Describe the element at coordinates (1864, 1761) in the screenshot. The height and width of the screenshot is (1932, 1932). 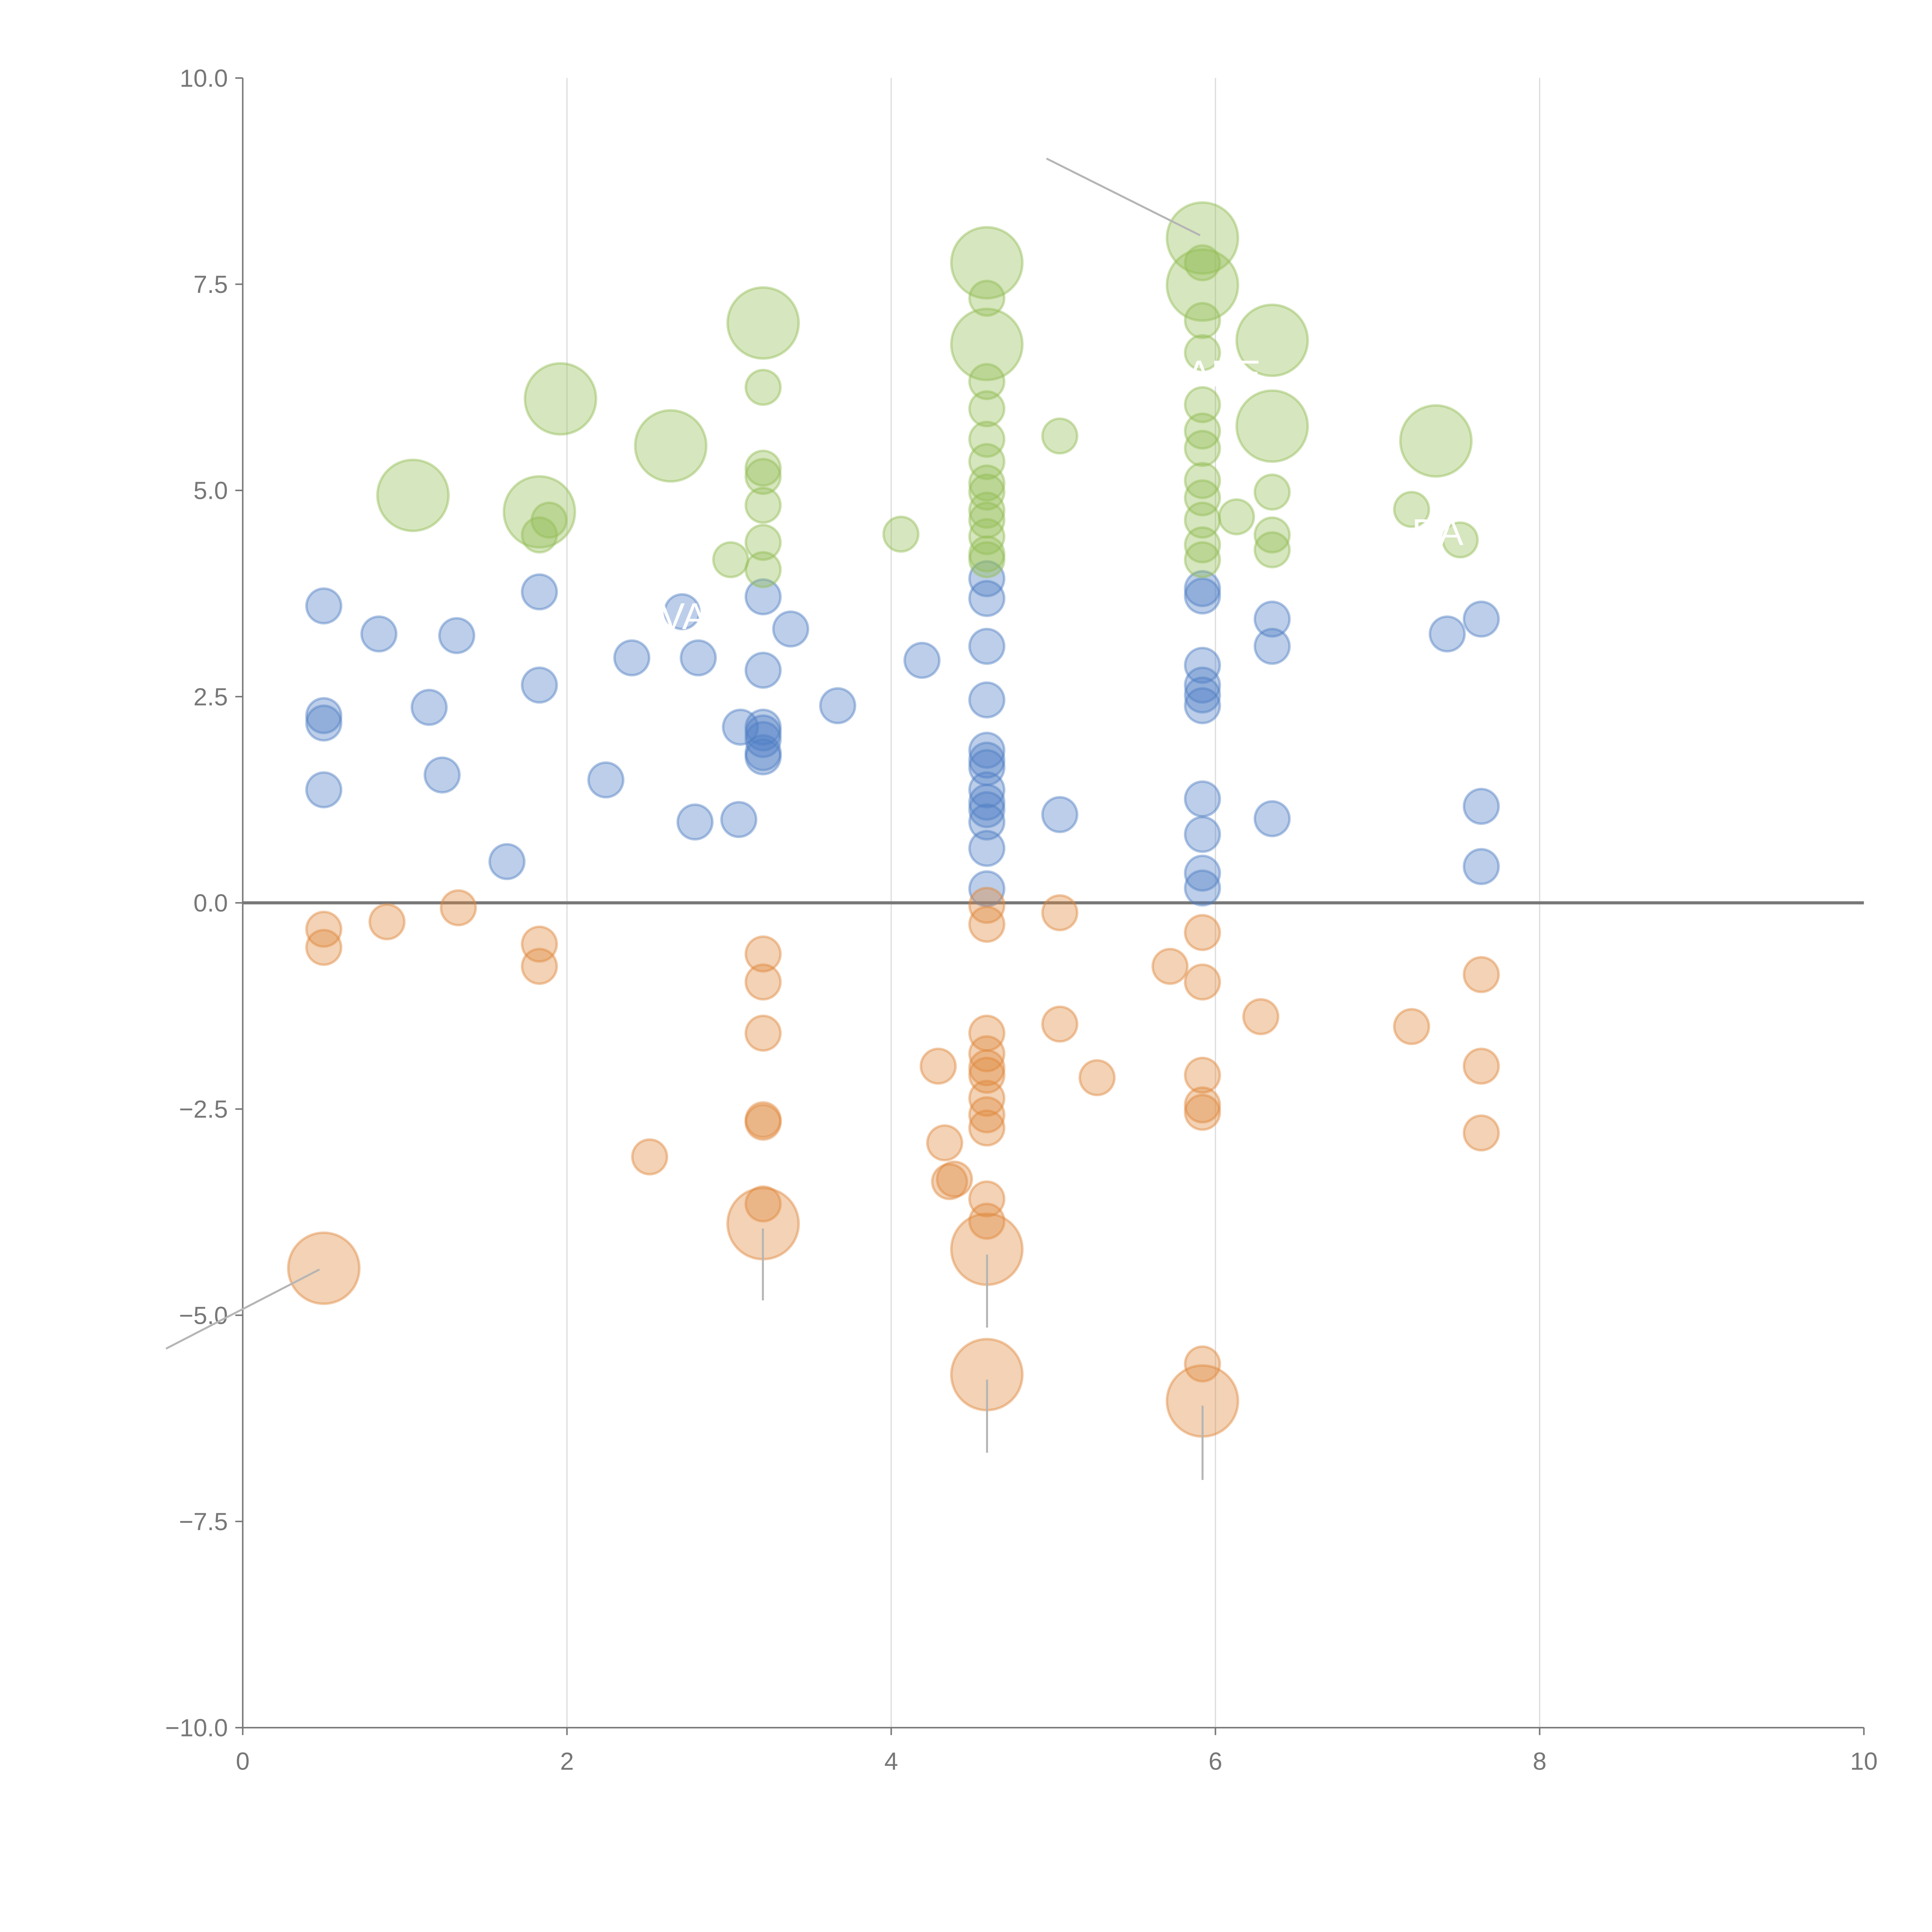
I see `x-tick-label: 10` at that location.